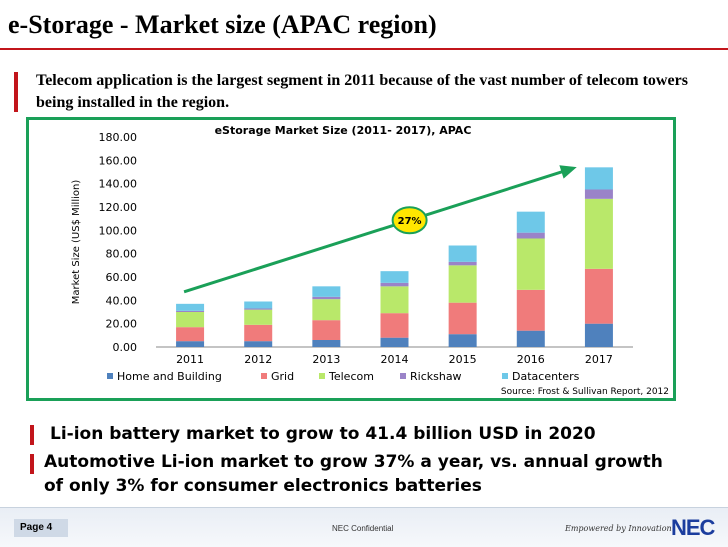 Image resolution: width=728 pixels, height=547 pixels. What do you see at coordinates (118, 160) in the screenshot?
I see `y-tick-label: 160.00` at bounding box center [118, 160].